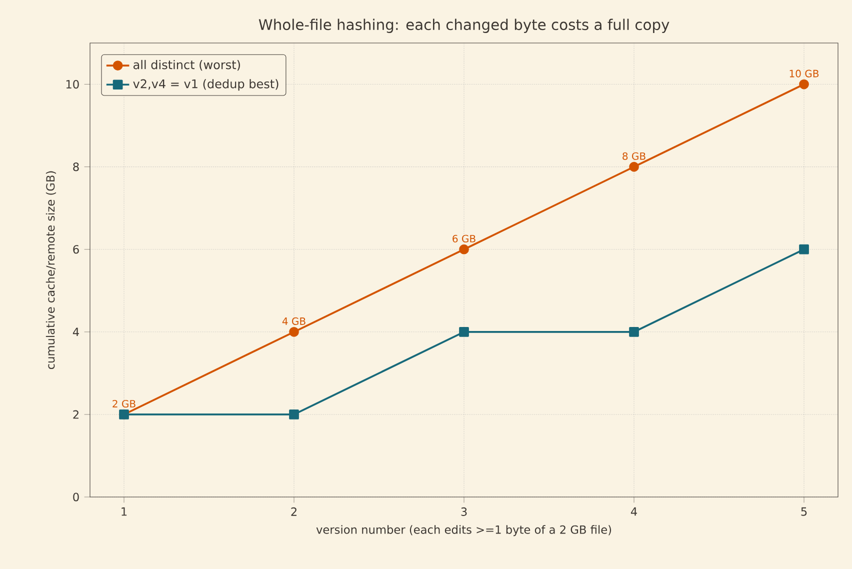 The height and width of the screenshot is (569, 852). I want to click on legend-label: all distinct (worst), so click(187, 65).